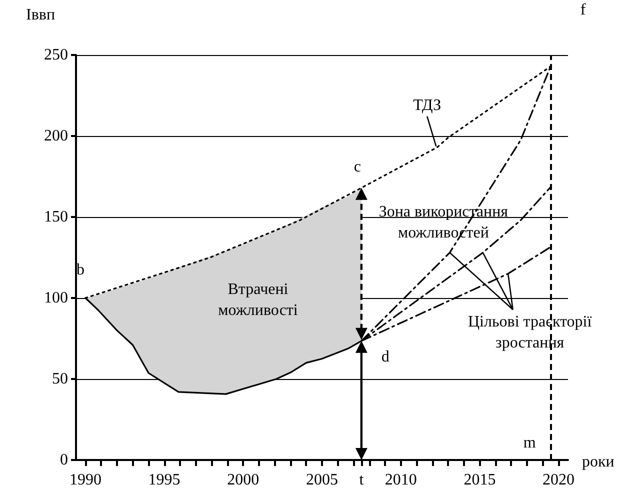 The width and height of the screenshot is (622, 501). Describe the element at coordinates (60, 379) in the screenshot. I see `y-tick-label: 50` at that location.